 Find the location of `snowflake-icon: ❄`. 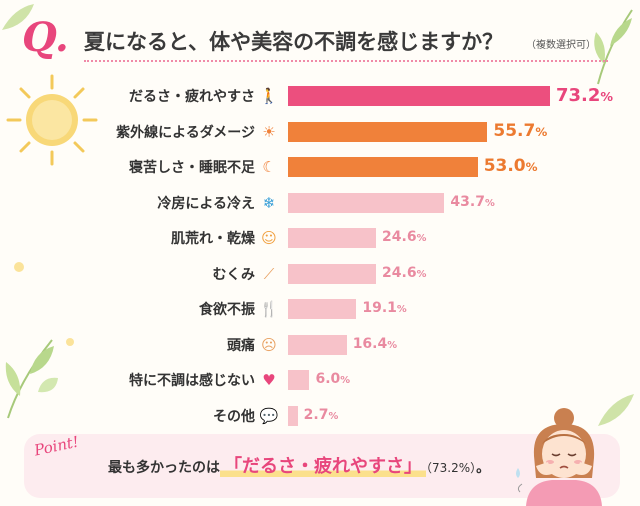

snowflake-icon: ❄ is located at coordinates (269, 202).